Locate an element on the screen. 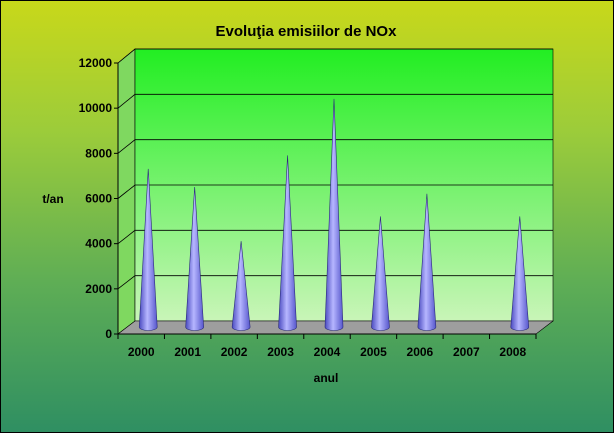 The image size is (614, 433). x-tick-label: 2000 is located at coordinates (141, 352).